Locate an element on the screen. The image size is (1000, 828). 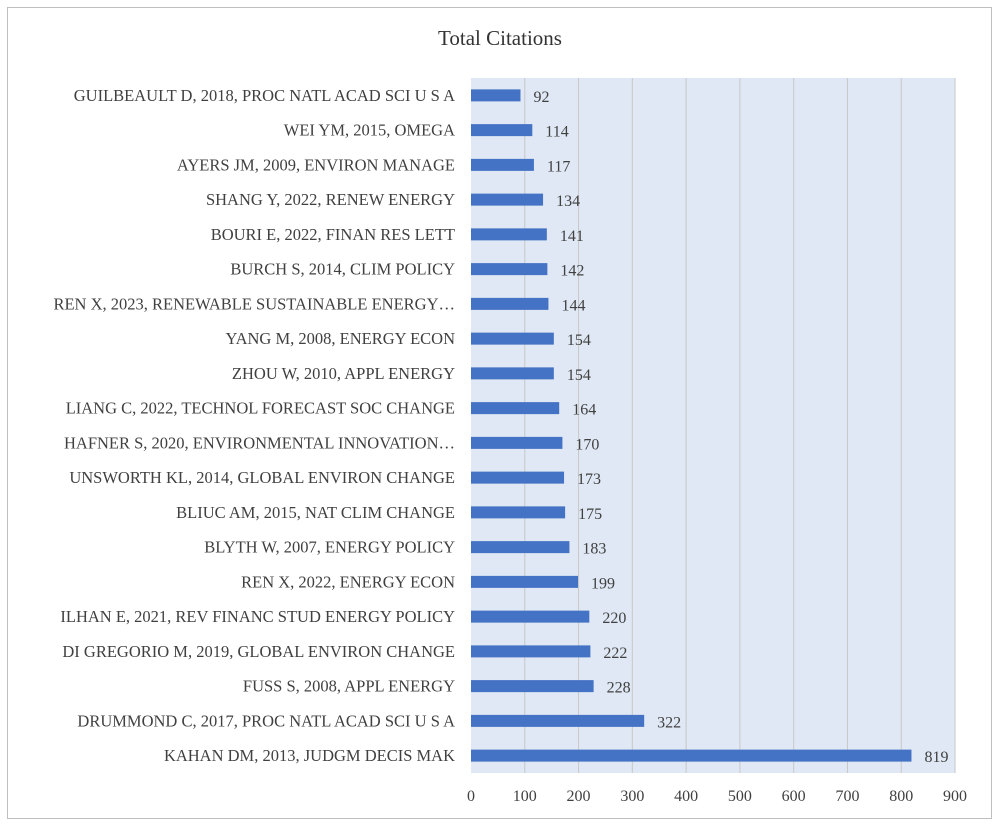
value-label: 222 is located at coordinates (615, 653).